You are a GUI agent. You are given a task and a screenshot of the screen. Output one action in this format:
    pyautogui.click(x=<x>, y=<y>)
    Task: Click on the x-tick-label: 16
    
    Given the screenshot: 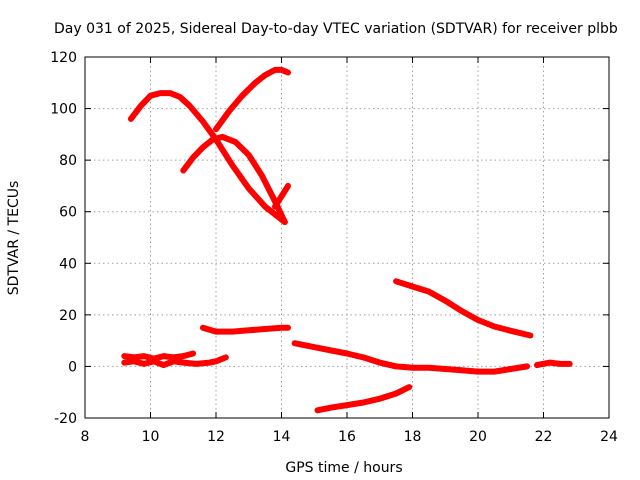 What is the action you would take?
    pyautogui.click(x=347, y=437)
    